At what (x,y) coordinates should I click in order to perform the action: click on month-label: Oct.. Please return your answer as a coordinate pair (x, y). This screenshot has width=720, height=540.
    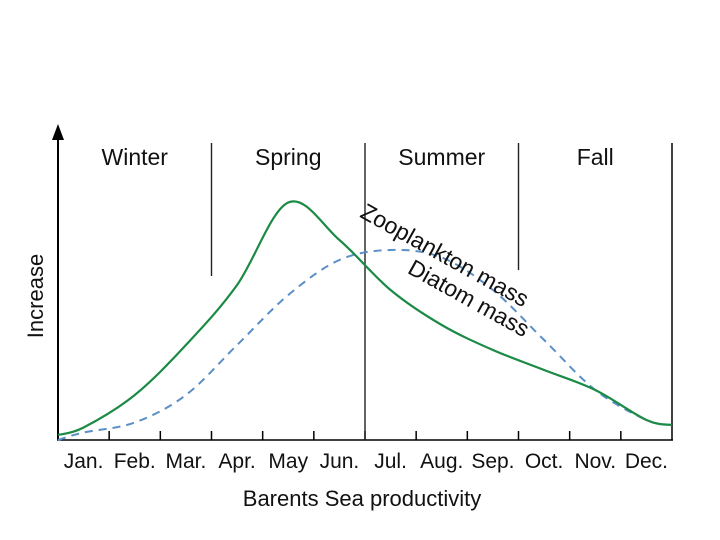
    Looking at the image, I should click on (544, 461).